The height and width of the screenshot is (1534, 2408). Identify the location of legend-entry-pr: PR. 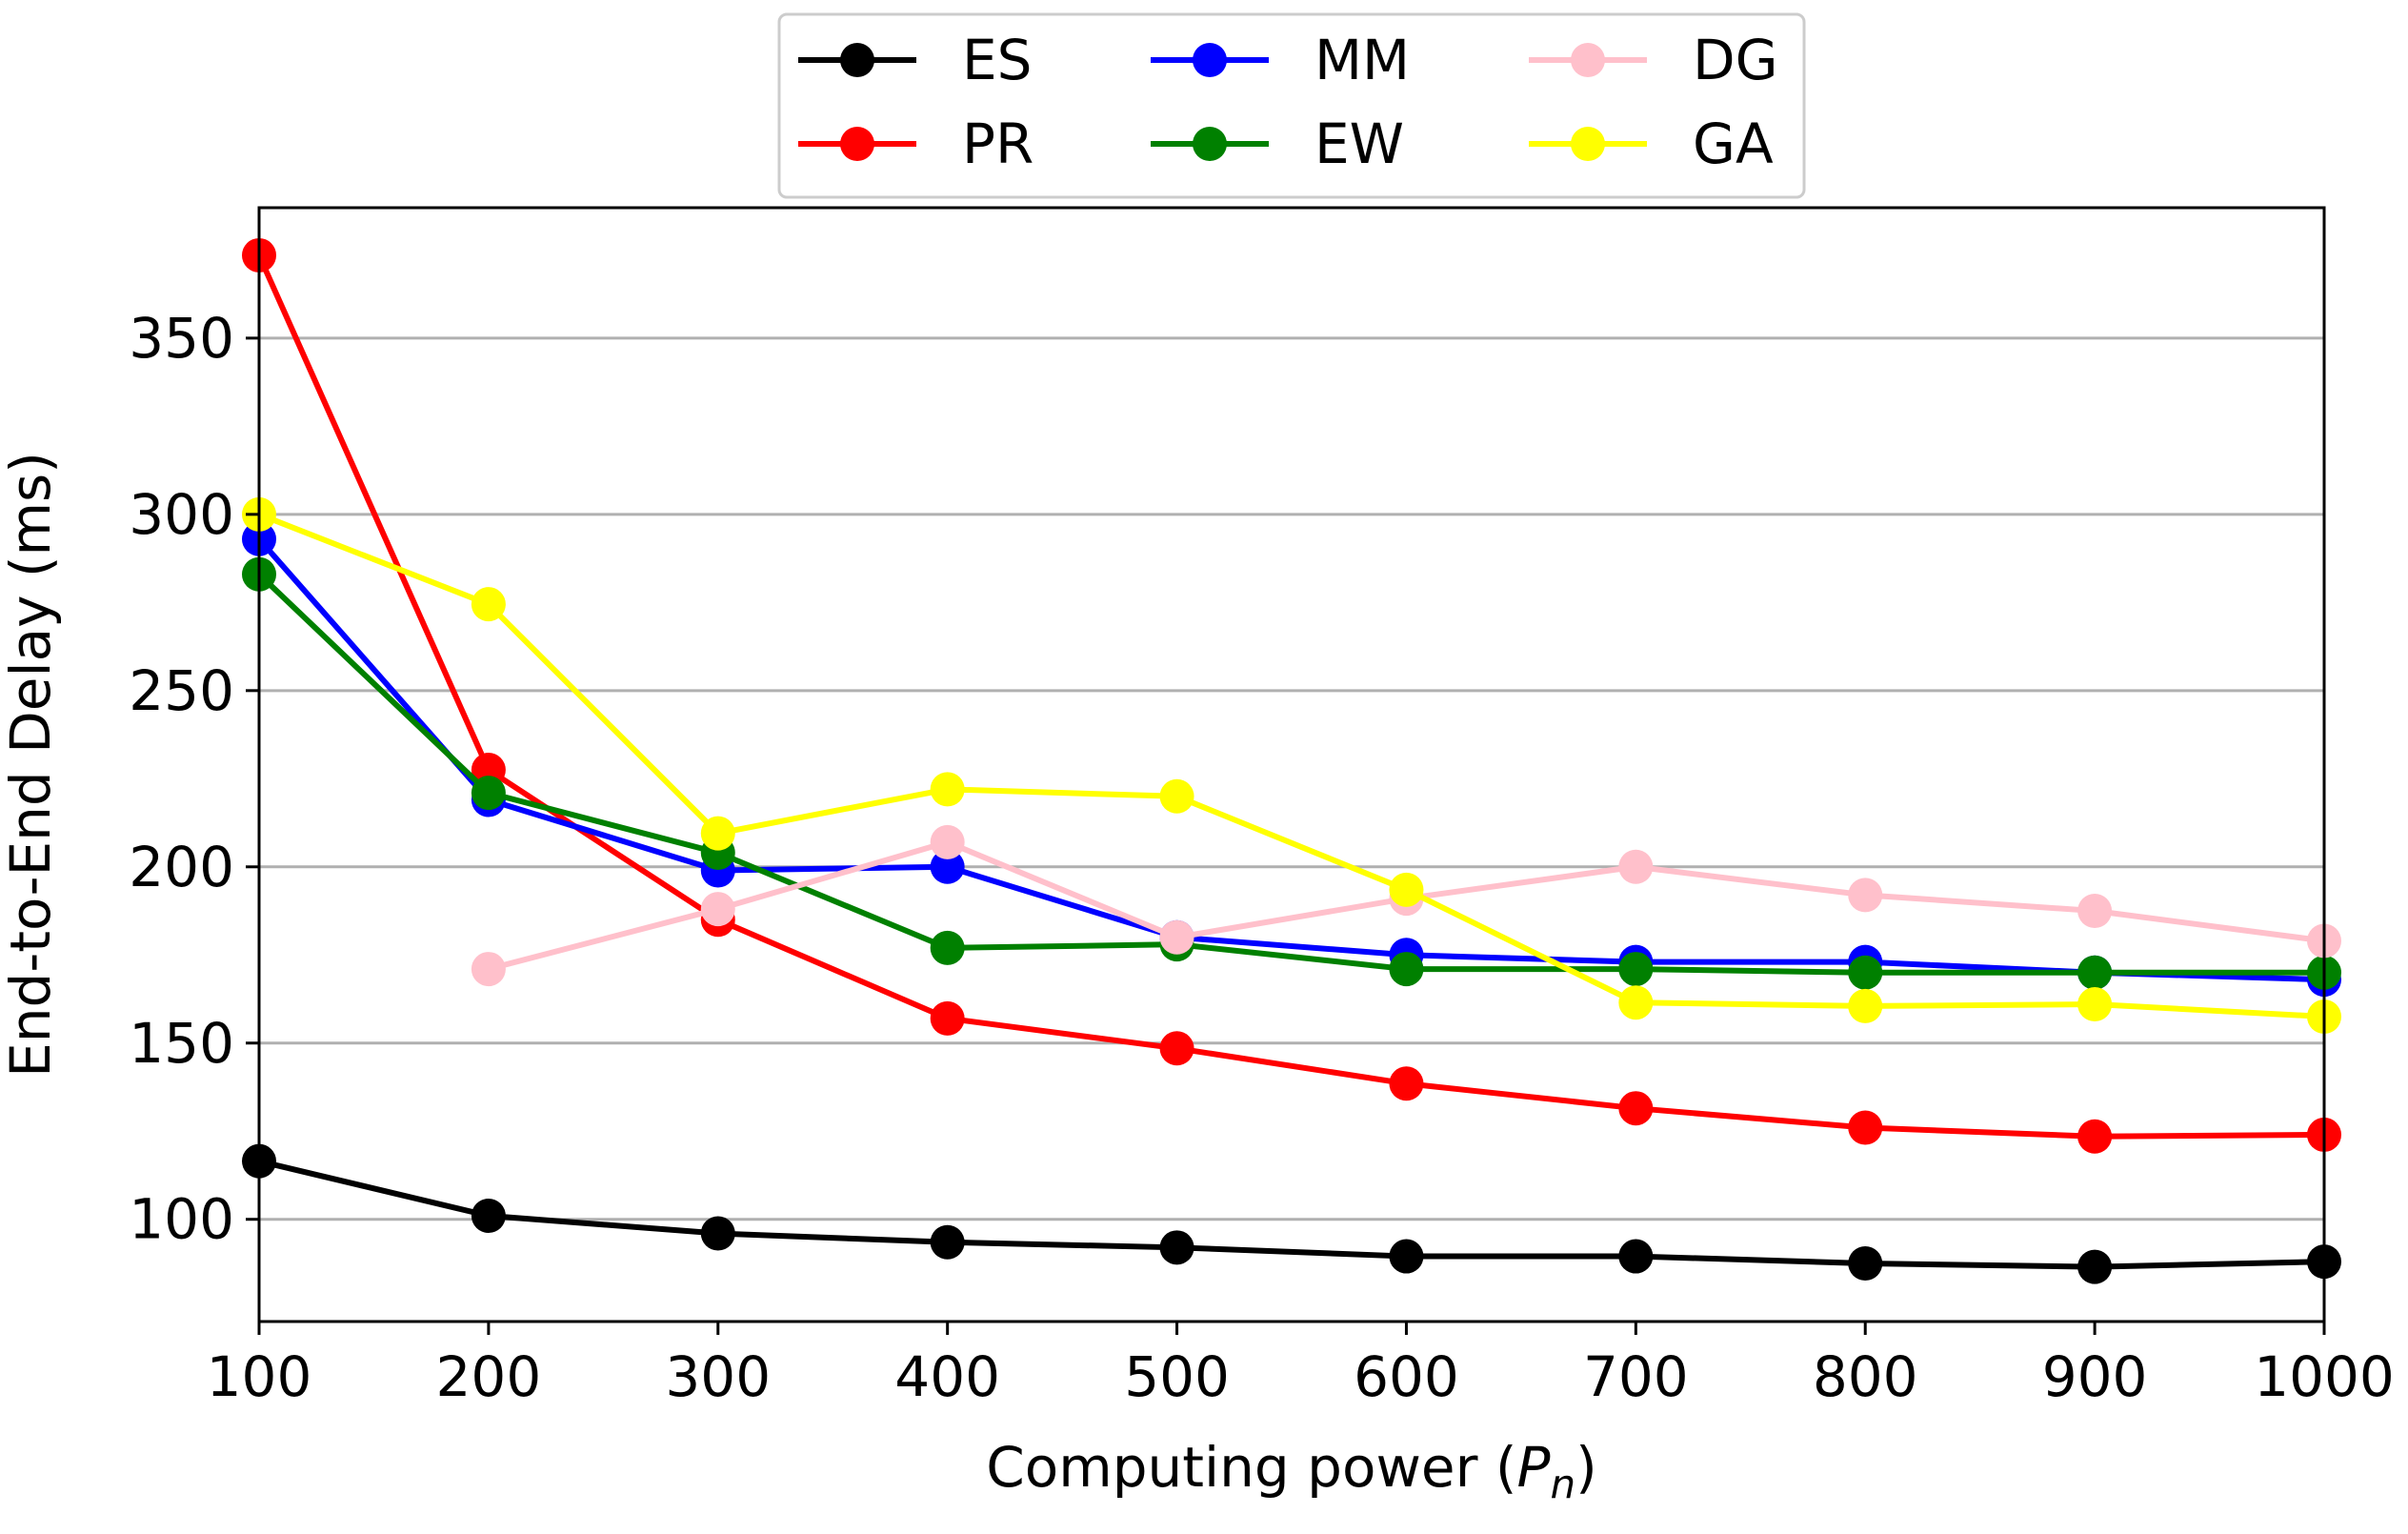
(915, 143).